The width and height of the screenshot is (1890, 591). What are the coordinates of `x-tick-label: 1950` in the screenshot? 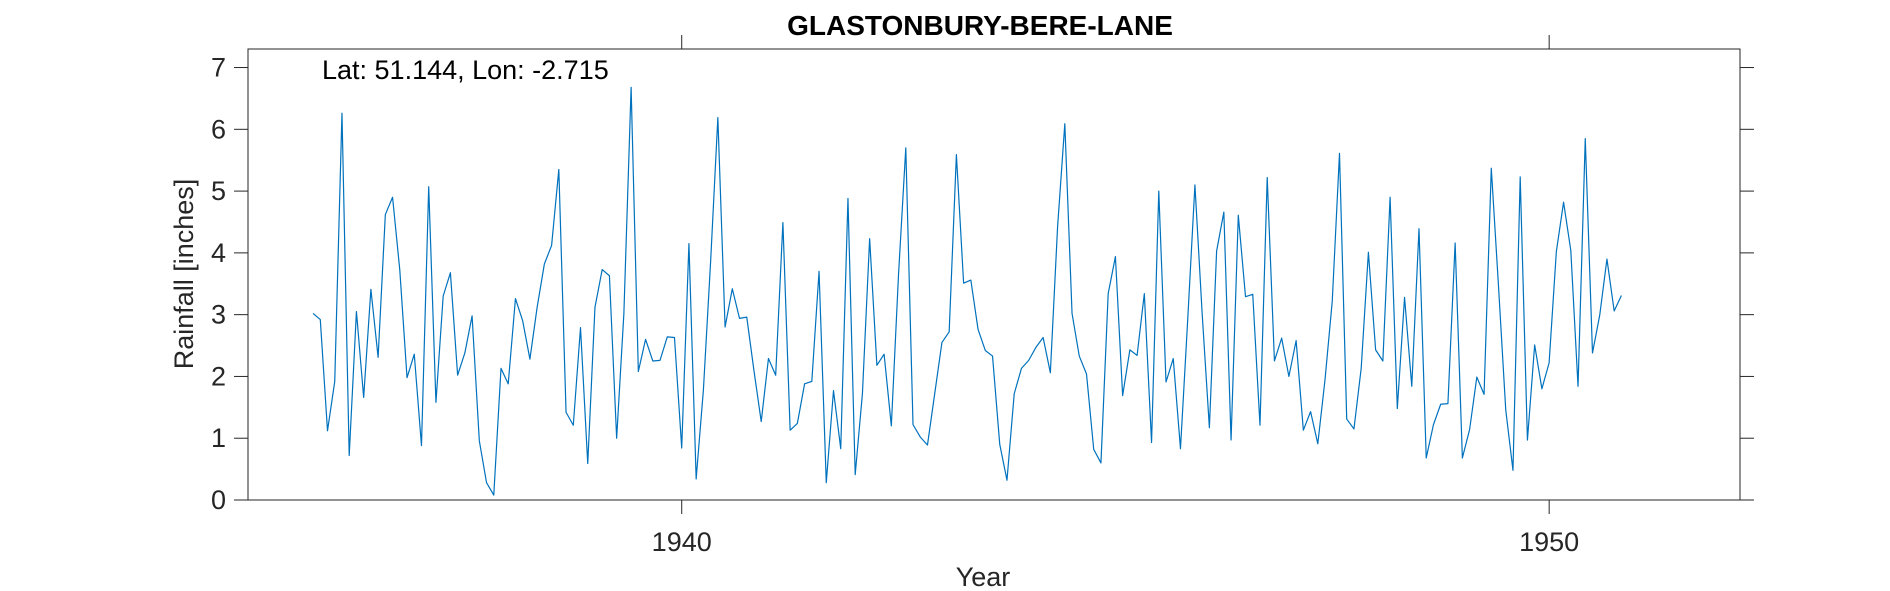 It's located at (1549, 542).